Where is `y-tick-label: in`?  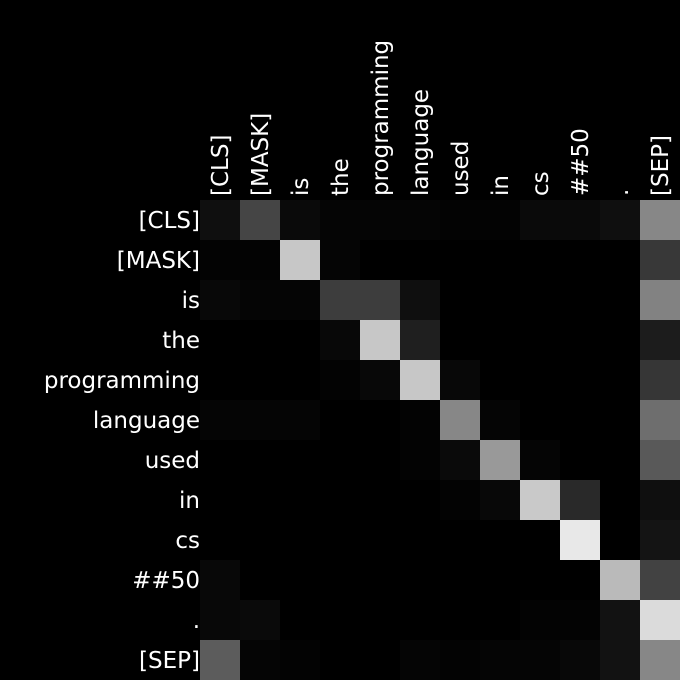 y-tick-label: in is located at coordinates (189, 501).